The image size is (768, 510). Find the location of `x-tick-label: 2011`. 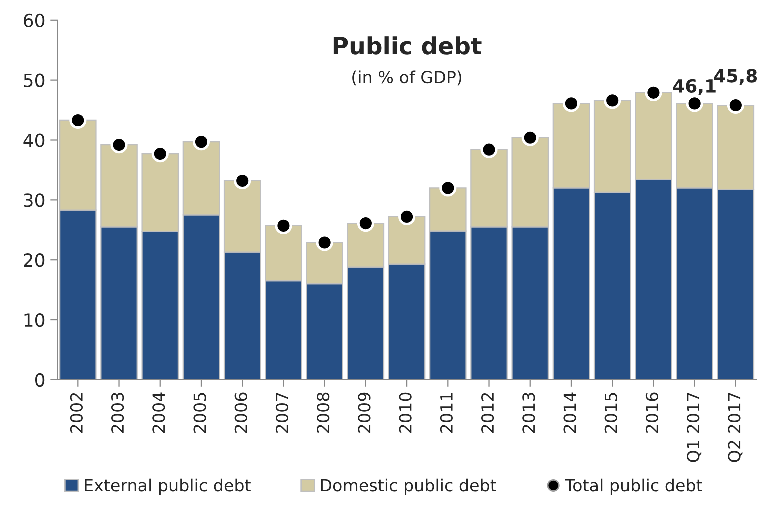

x-tick-label: 2011 is located at coordinates (446, 413).